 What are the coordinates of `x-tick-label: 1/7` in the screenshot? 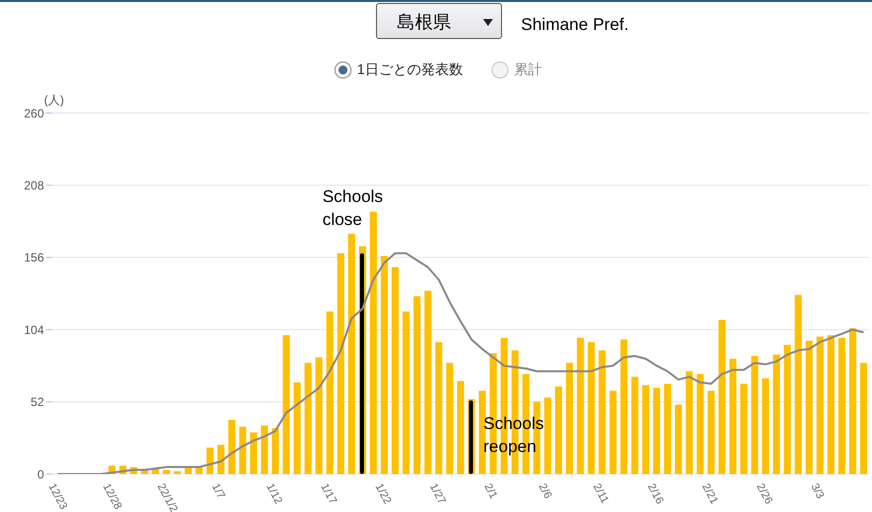 It's located at (218, 491).